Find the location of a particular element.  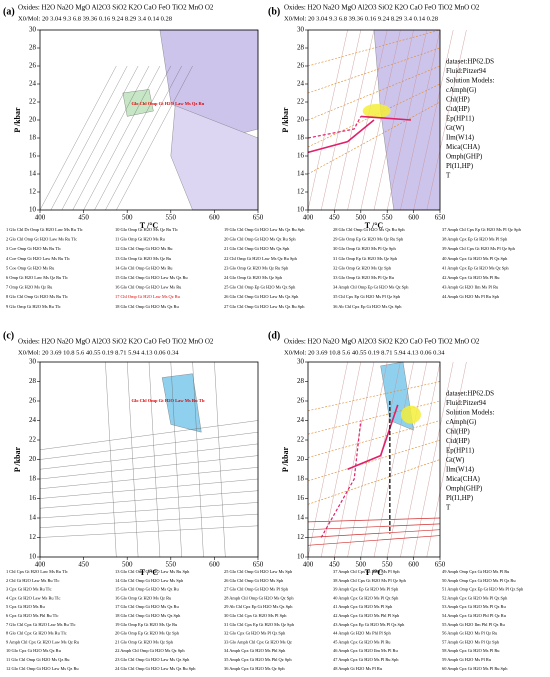

field-legend-entry: 47 Amph Cpx Gt H2O Ms Pl Ru Sph is located at coordinates (366, 659).